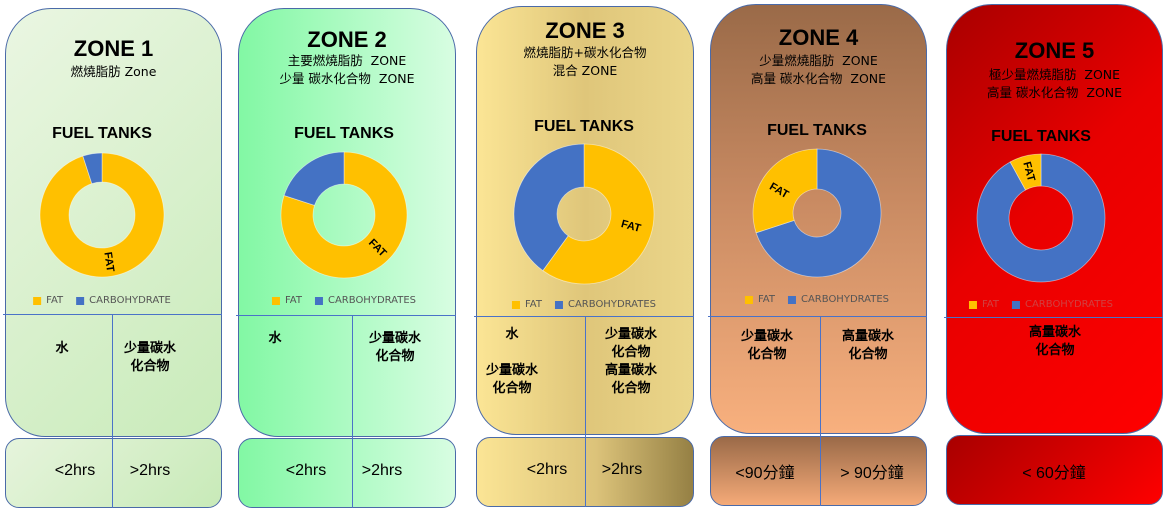 This screenshot has height=514, width=1172. Describe the element at coordinates (113, 473) in the screenshot. I see `zone-1-duration-box` at that location.